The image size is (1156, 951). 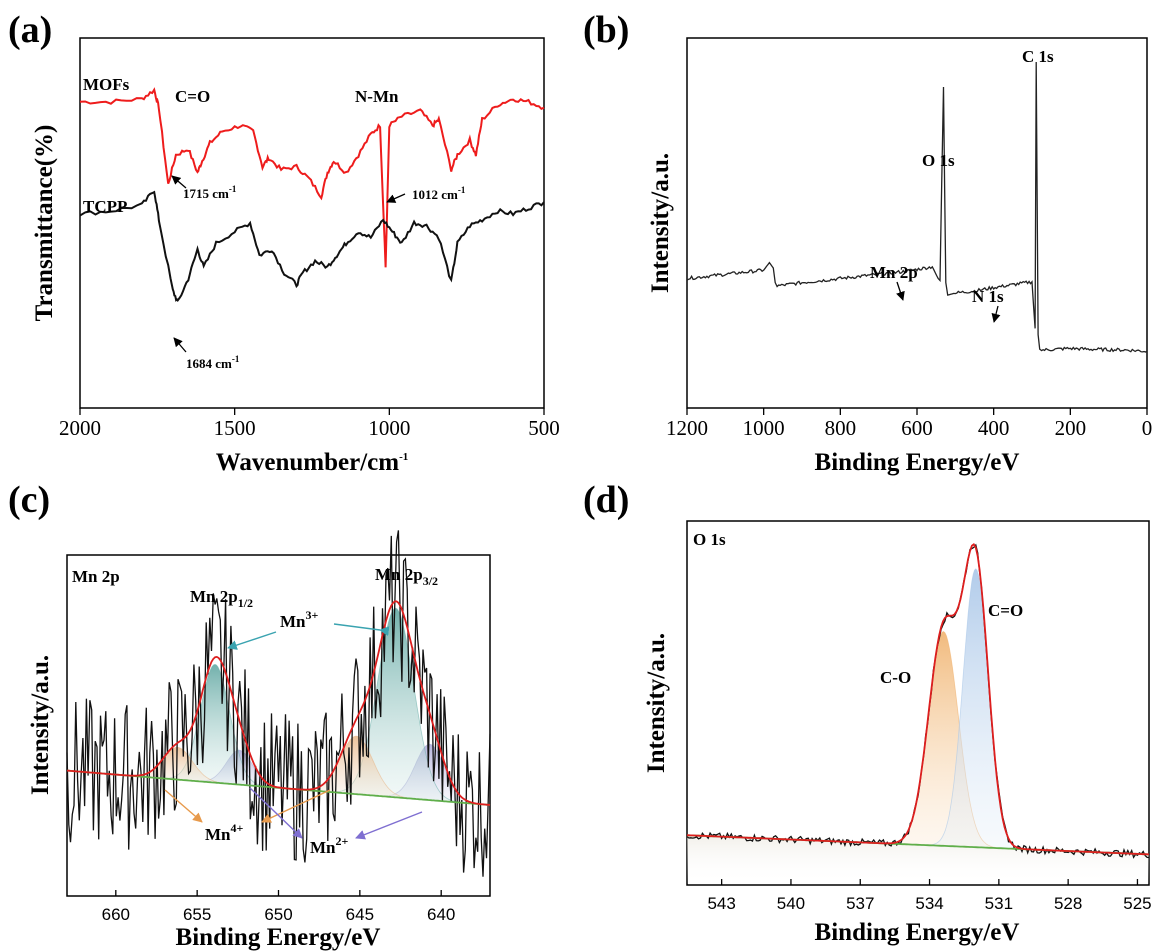 What do you see at coordinates (1137, 903) in the screenshot?
I see `x-tick-label: 525` at bounding box center [1137, 903].